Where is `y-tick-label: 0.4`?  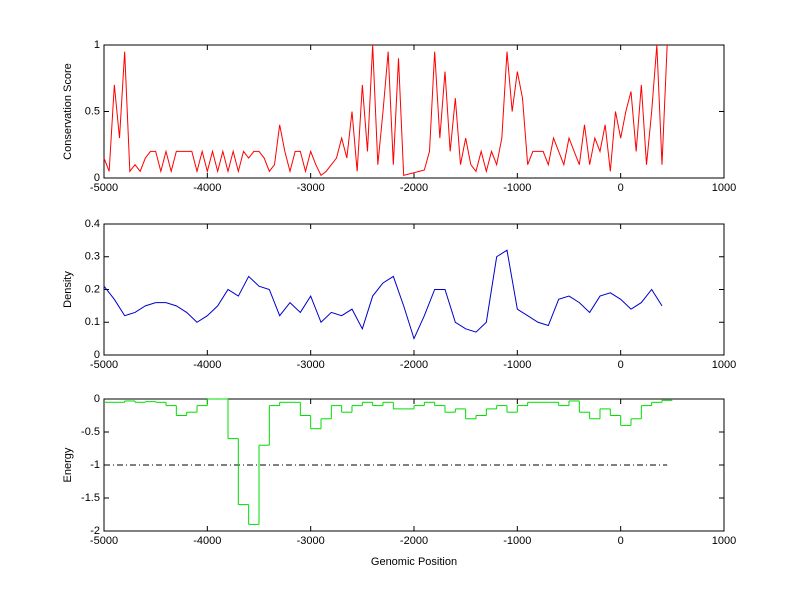
y-tick-label: 0.4 is located at coordinates (92, 224).